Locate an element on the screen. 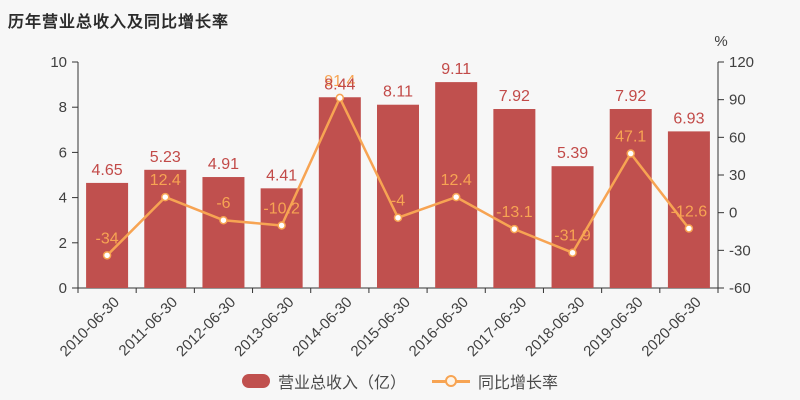 The image size is (800, 400). x-axis-category-label: 2019-06-30 is located at coordinates (613, 327).